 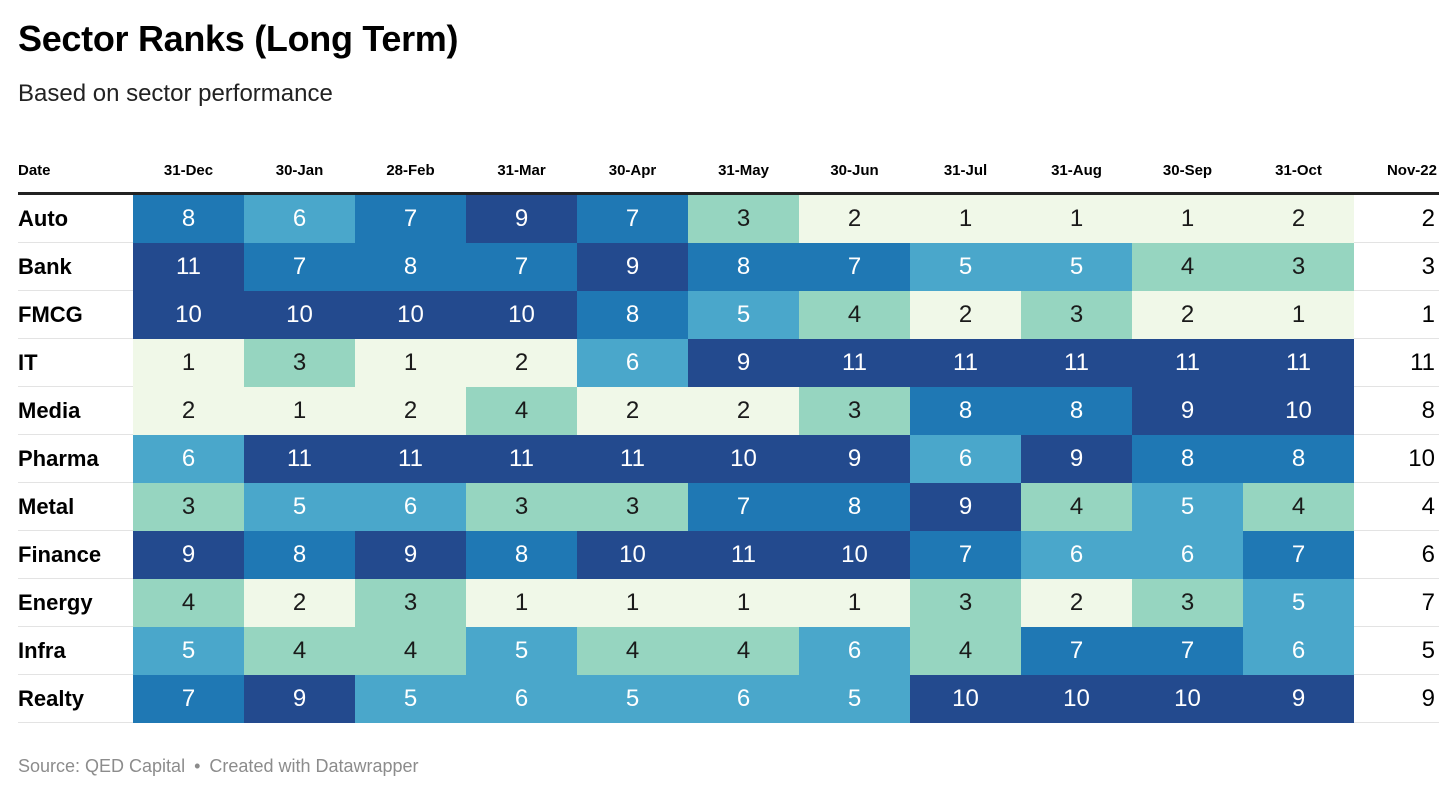 What do you see at coordinates (1396, 650) in the screenshot?
I see `last-rank-cell: 5` at bounding box center [1396, 650].